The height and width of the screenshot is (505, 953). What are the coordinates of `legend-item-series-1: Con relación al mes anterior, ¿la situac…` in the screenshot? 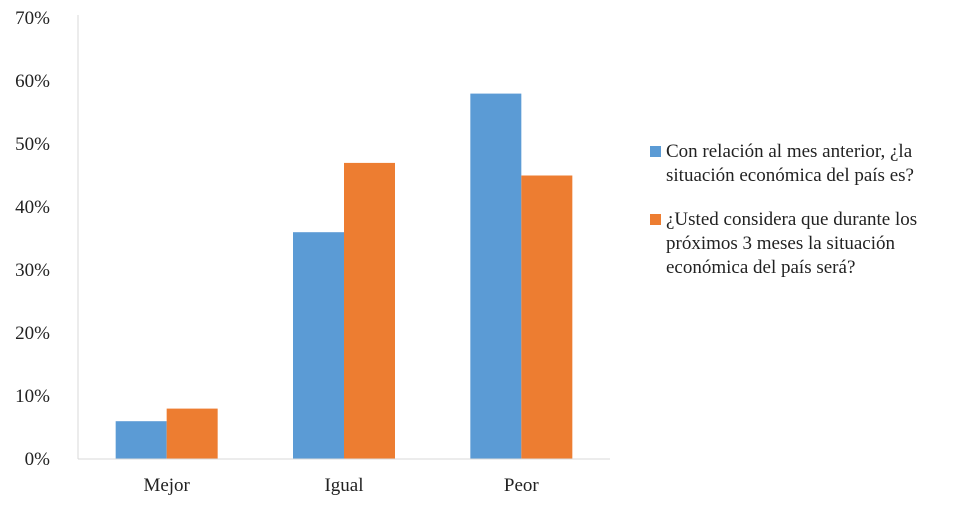 It's located at (800, 164).